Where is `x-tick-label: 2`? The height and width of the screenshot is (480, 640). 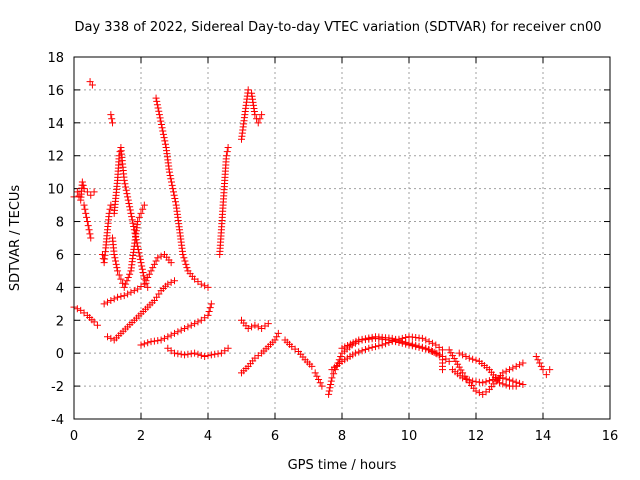
x-tick-label: 2 is located at coordinates (141, 436).